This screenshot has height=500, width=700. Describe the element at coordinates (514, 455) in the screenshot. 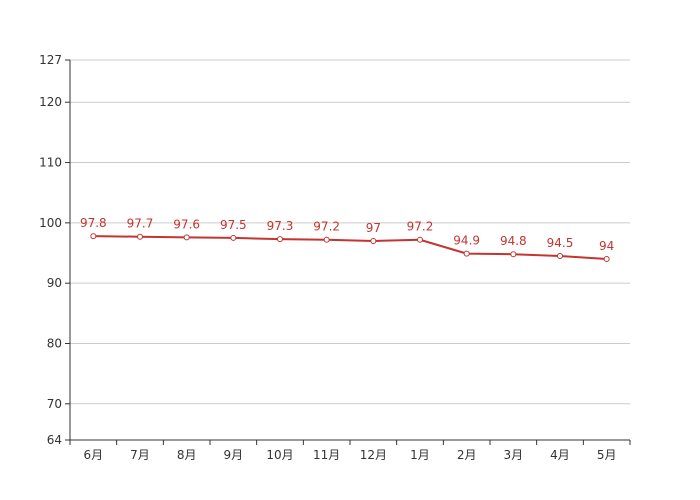

I see `x-tick-label: 3月` at that location.